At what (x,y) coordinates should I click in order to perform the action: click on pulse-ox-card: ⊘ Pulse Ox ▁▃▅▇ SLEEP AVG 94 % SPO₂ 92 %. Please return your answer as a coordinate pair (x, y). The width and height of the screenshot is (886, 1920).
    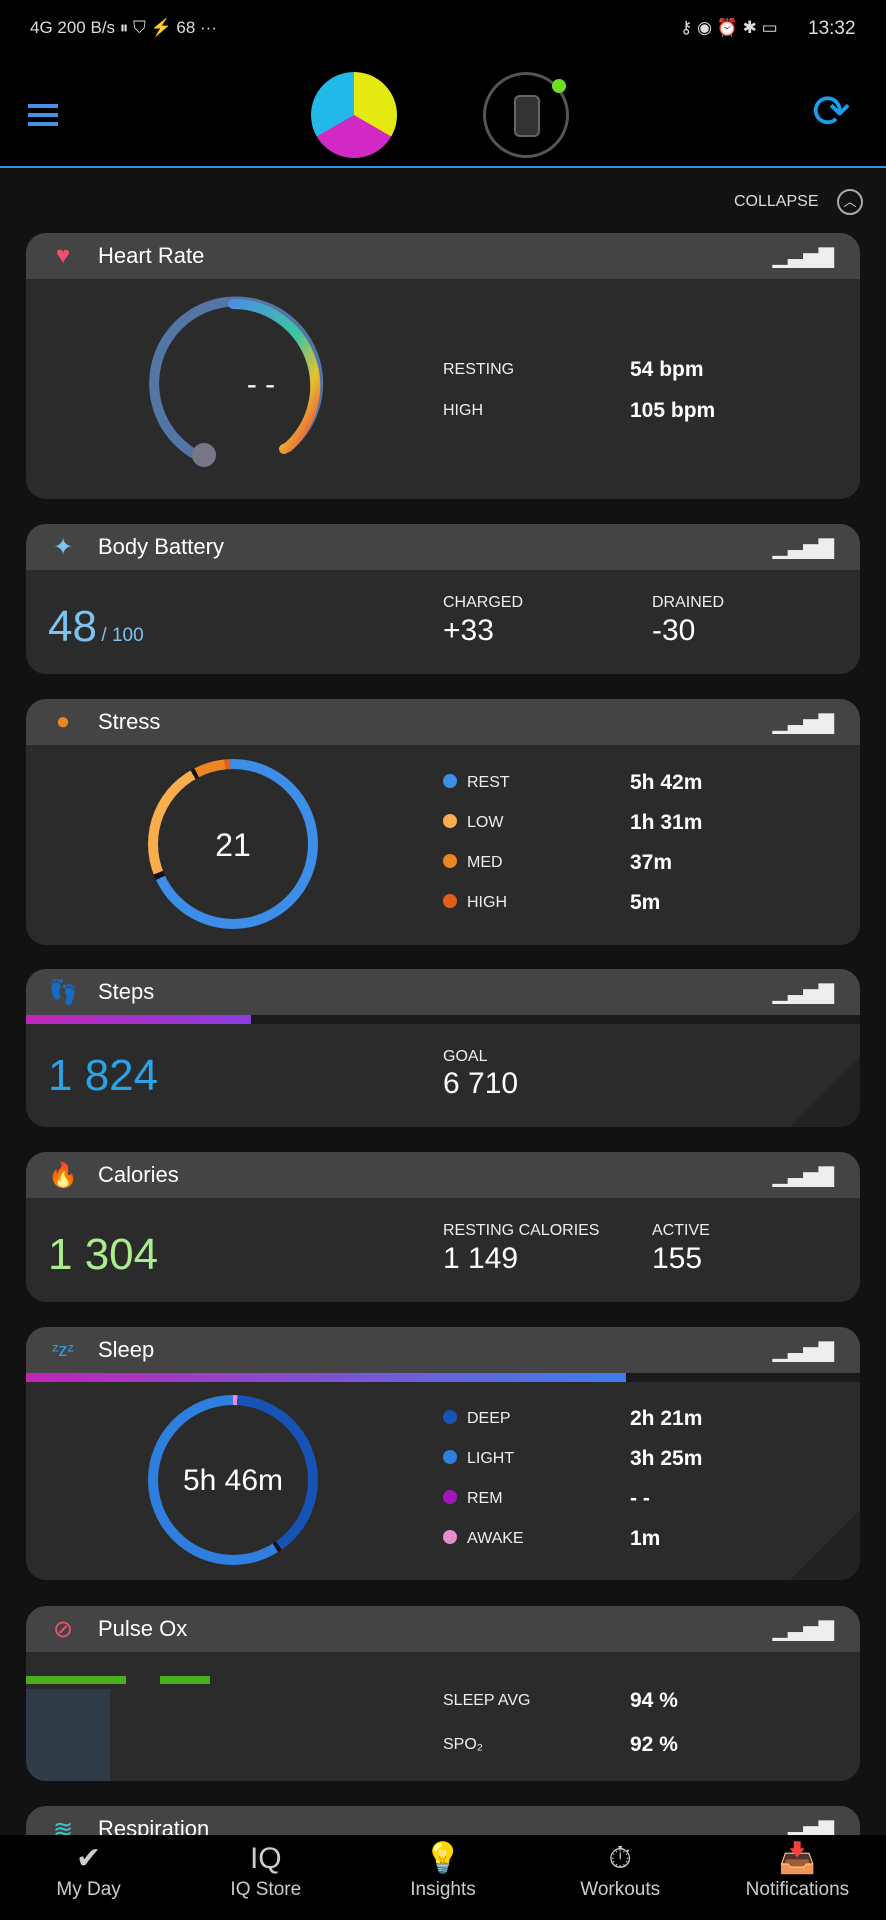
    Looking at the image, I should click on (443, 1693).